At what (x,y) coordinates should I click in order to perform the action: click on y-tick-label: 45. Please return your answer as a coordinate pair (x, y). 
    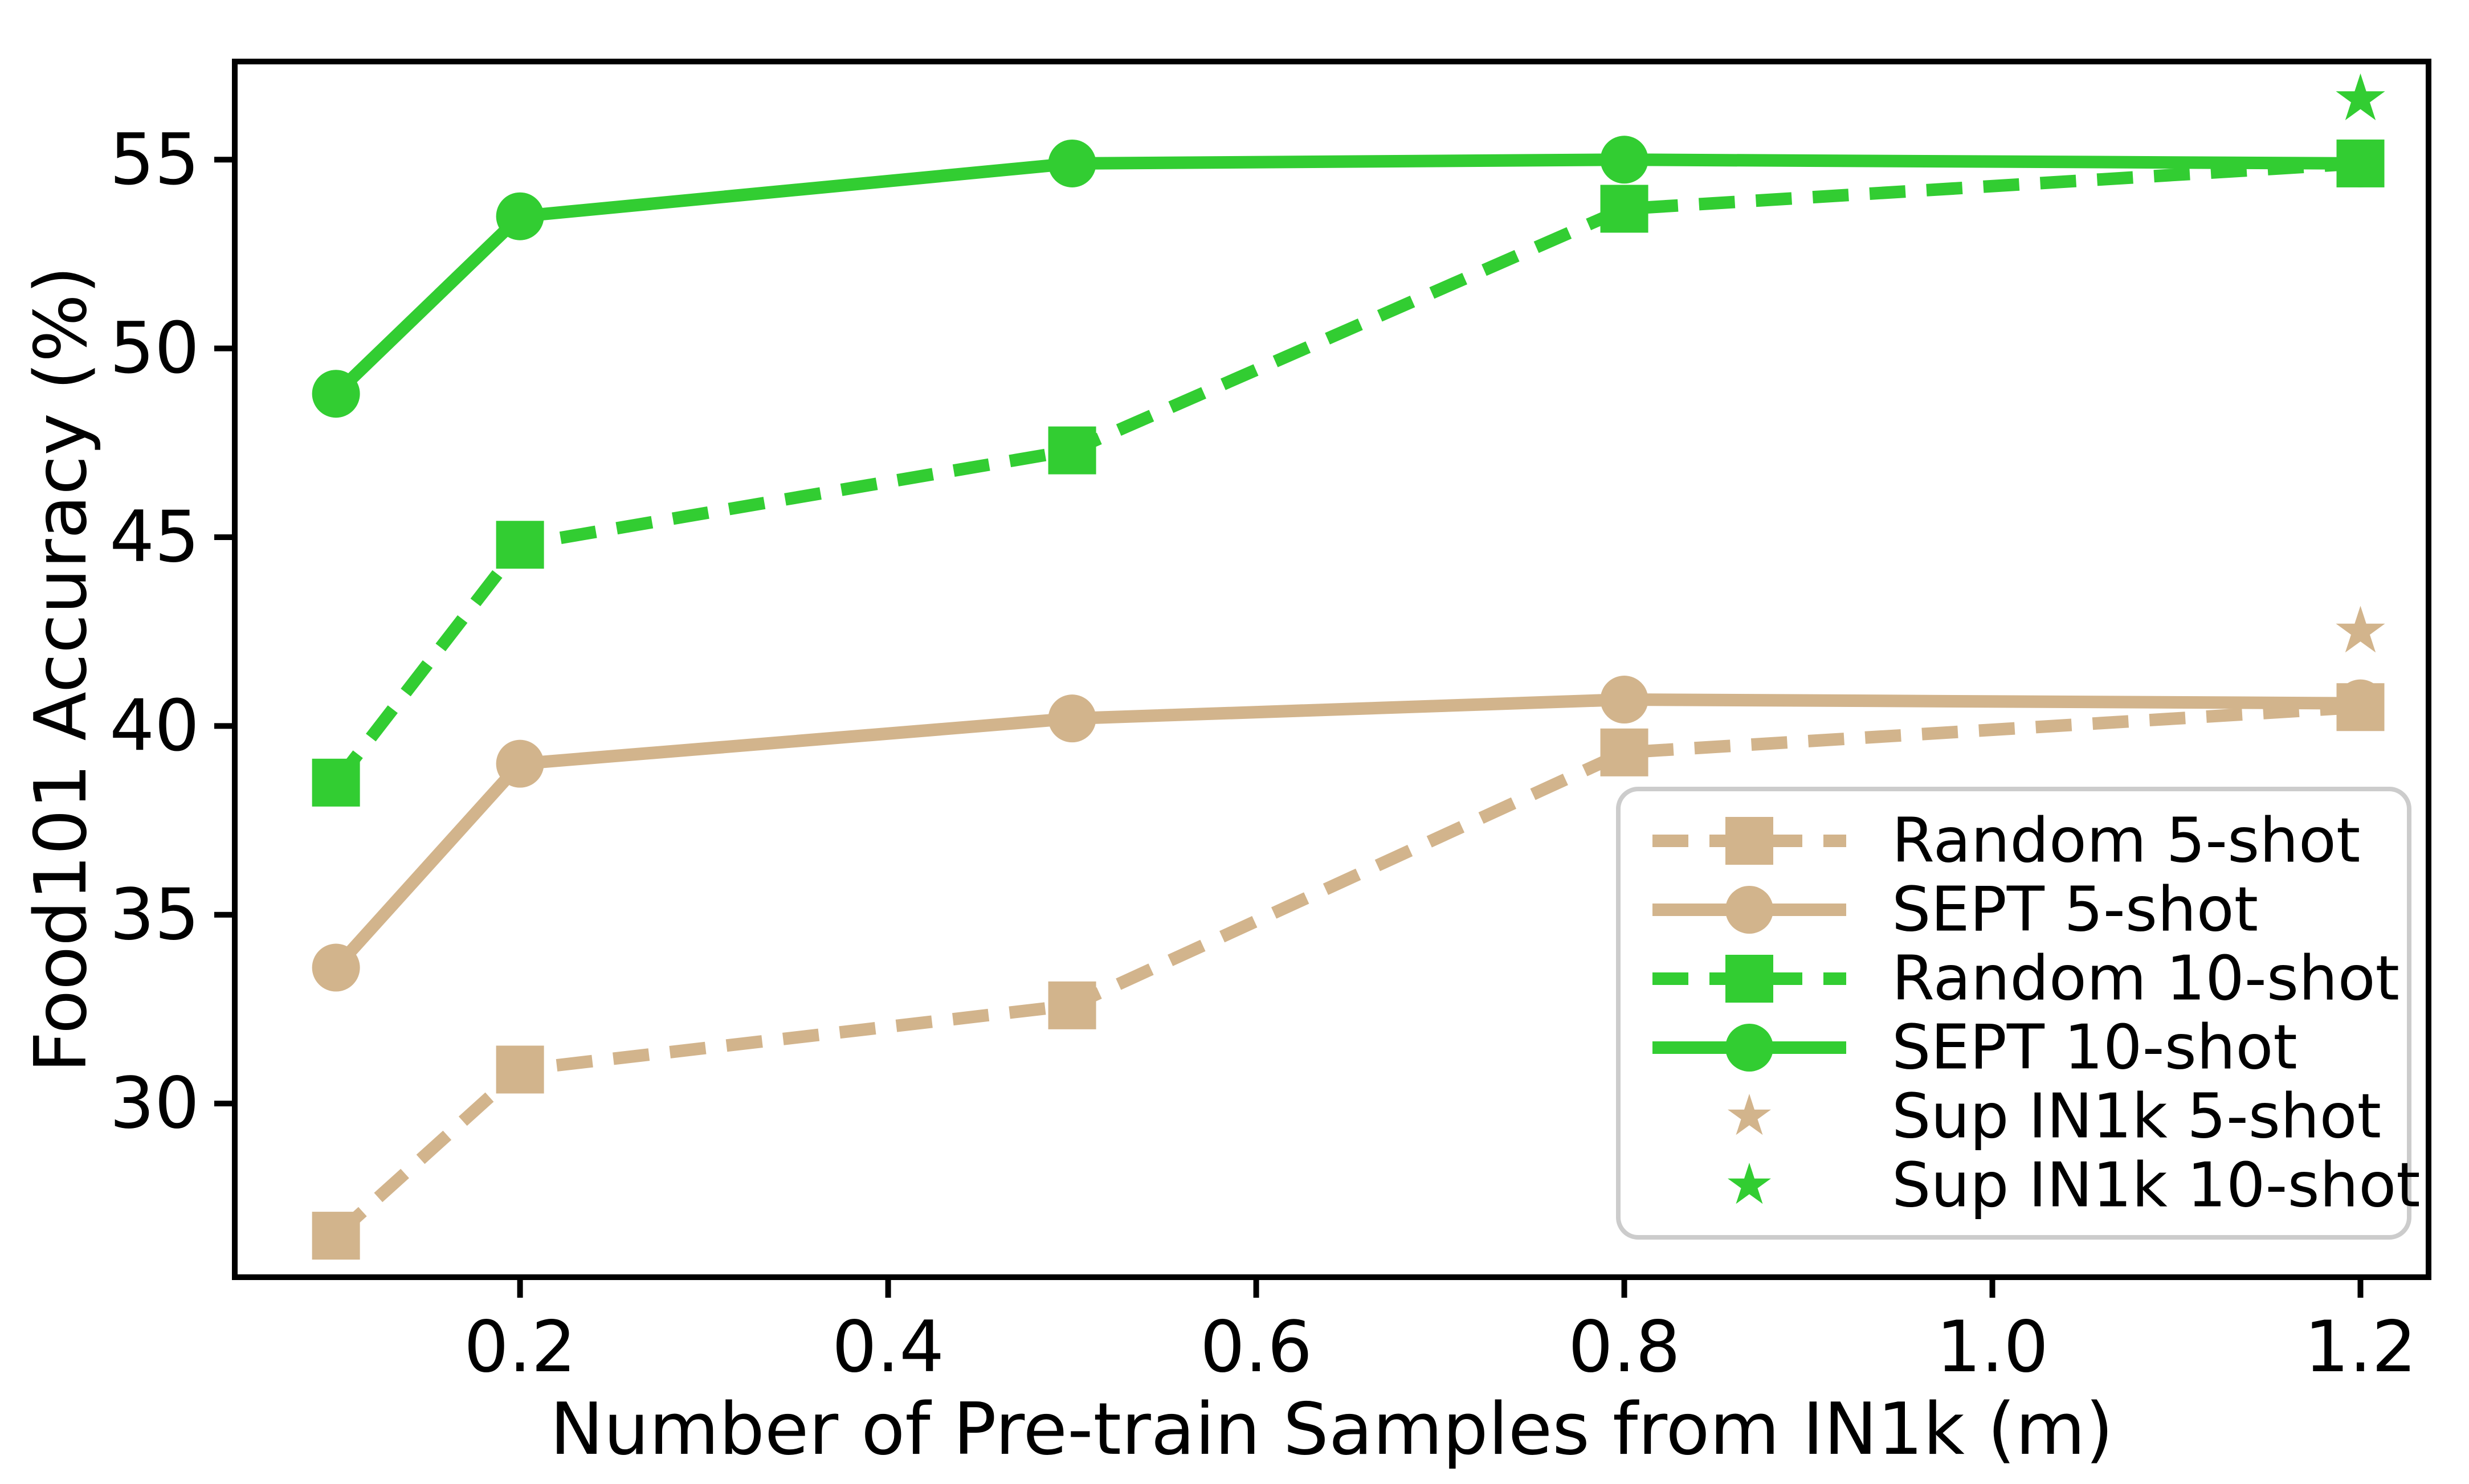
    Looking at the image, I should click on (154, 537).